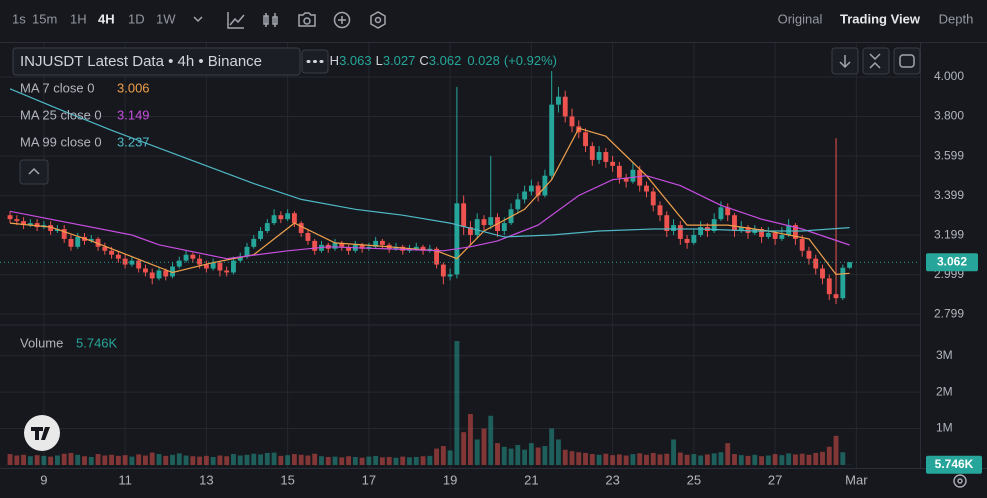 The image size is (987, 498). Describe the element at coordinates (800, 18) in the screenshot. I see `view-tab: Original` at that location.